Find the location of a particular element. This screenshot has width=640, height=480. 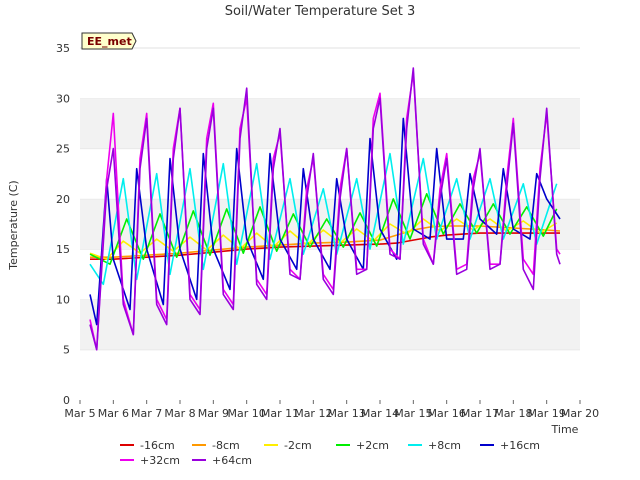

x-tick-label: Mar 14 is located at coordinates (380, 413).